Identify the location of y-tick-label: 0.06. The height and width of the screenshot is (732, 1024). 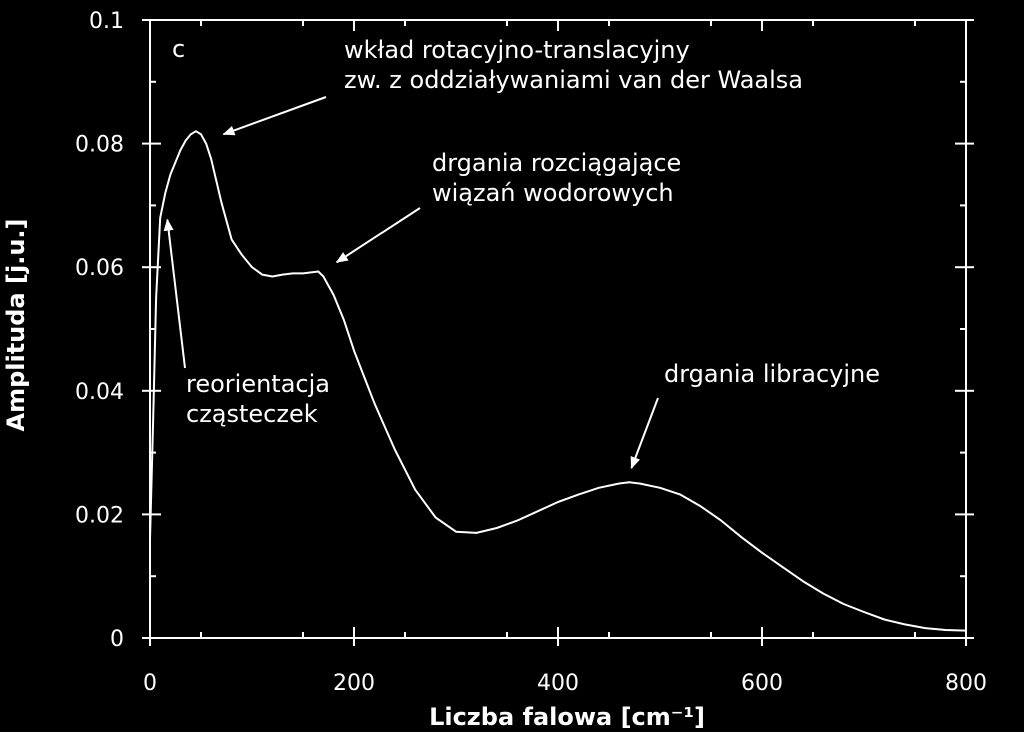
(99, 268).